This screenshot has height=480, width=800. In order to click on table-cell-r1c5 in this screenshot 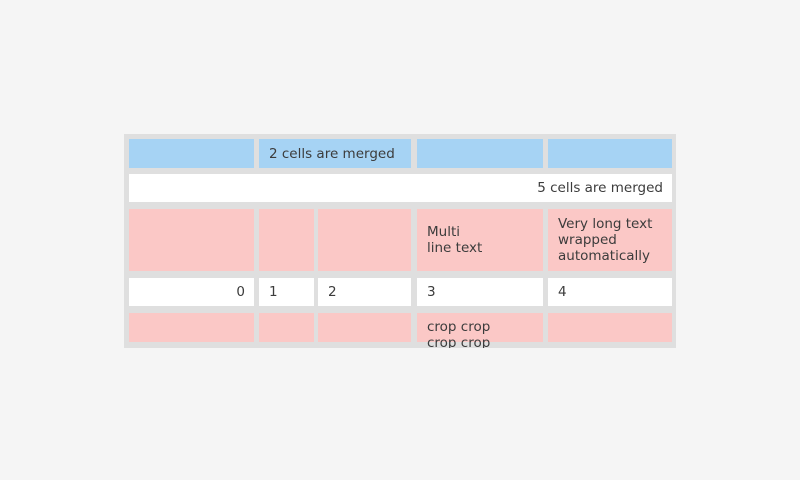, I will do `click(610, 153)`.